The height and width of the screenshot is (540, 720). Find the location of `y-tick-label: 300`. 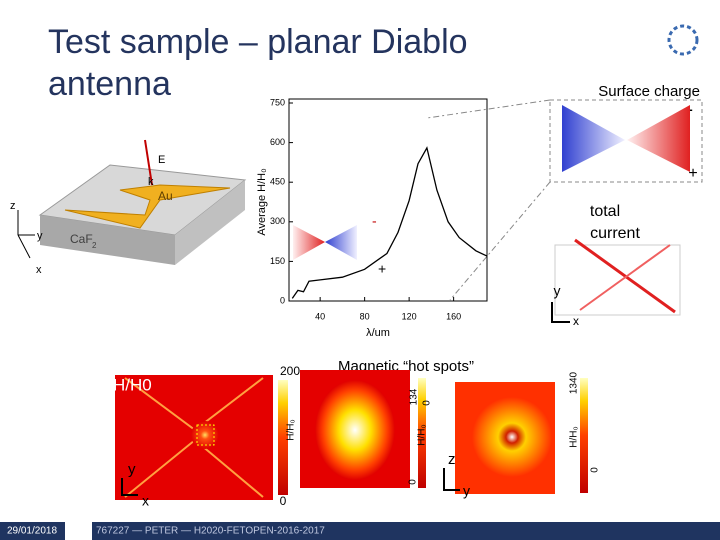

y-tick-label: 300 is located at coordinates (277, 221).